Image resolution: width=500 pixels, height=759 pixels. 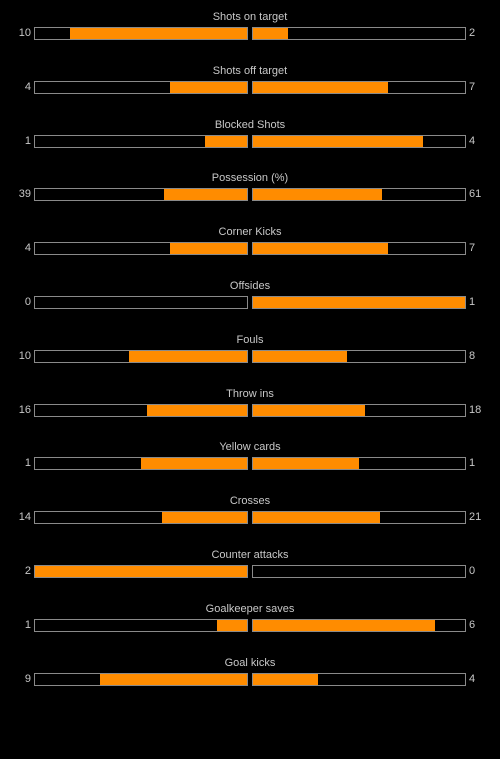 What do you see at coordinates (250, 232) in the screenshot?
I see `stat-label: Corner Kicks` at bounding box center [250, 232].